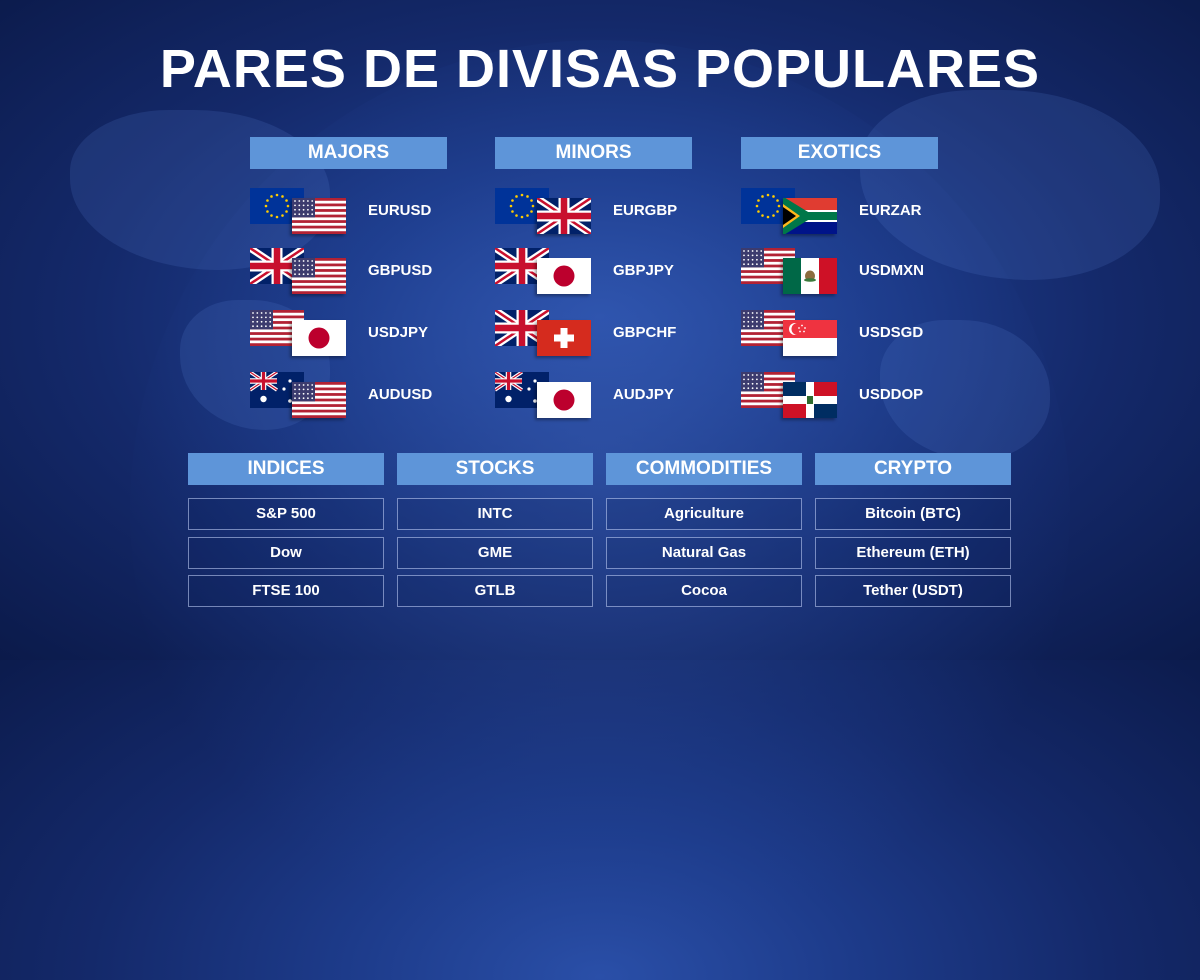 This screenshot has width=1200, height=980. What do you see at coordinates (286, 469) in the screenshot?
I see `category-header-indices: INDICES` at bounding box center [286, 469].